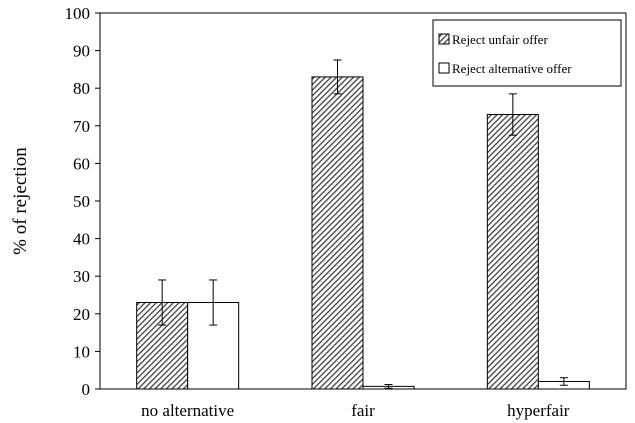 The width and height of the screenshot is (635, 423). I want to click on category-label: hyperfair, so click(538, 410).